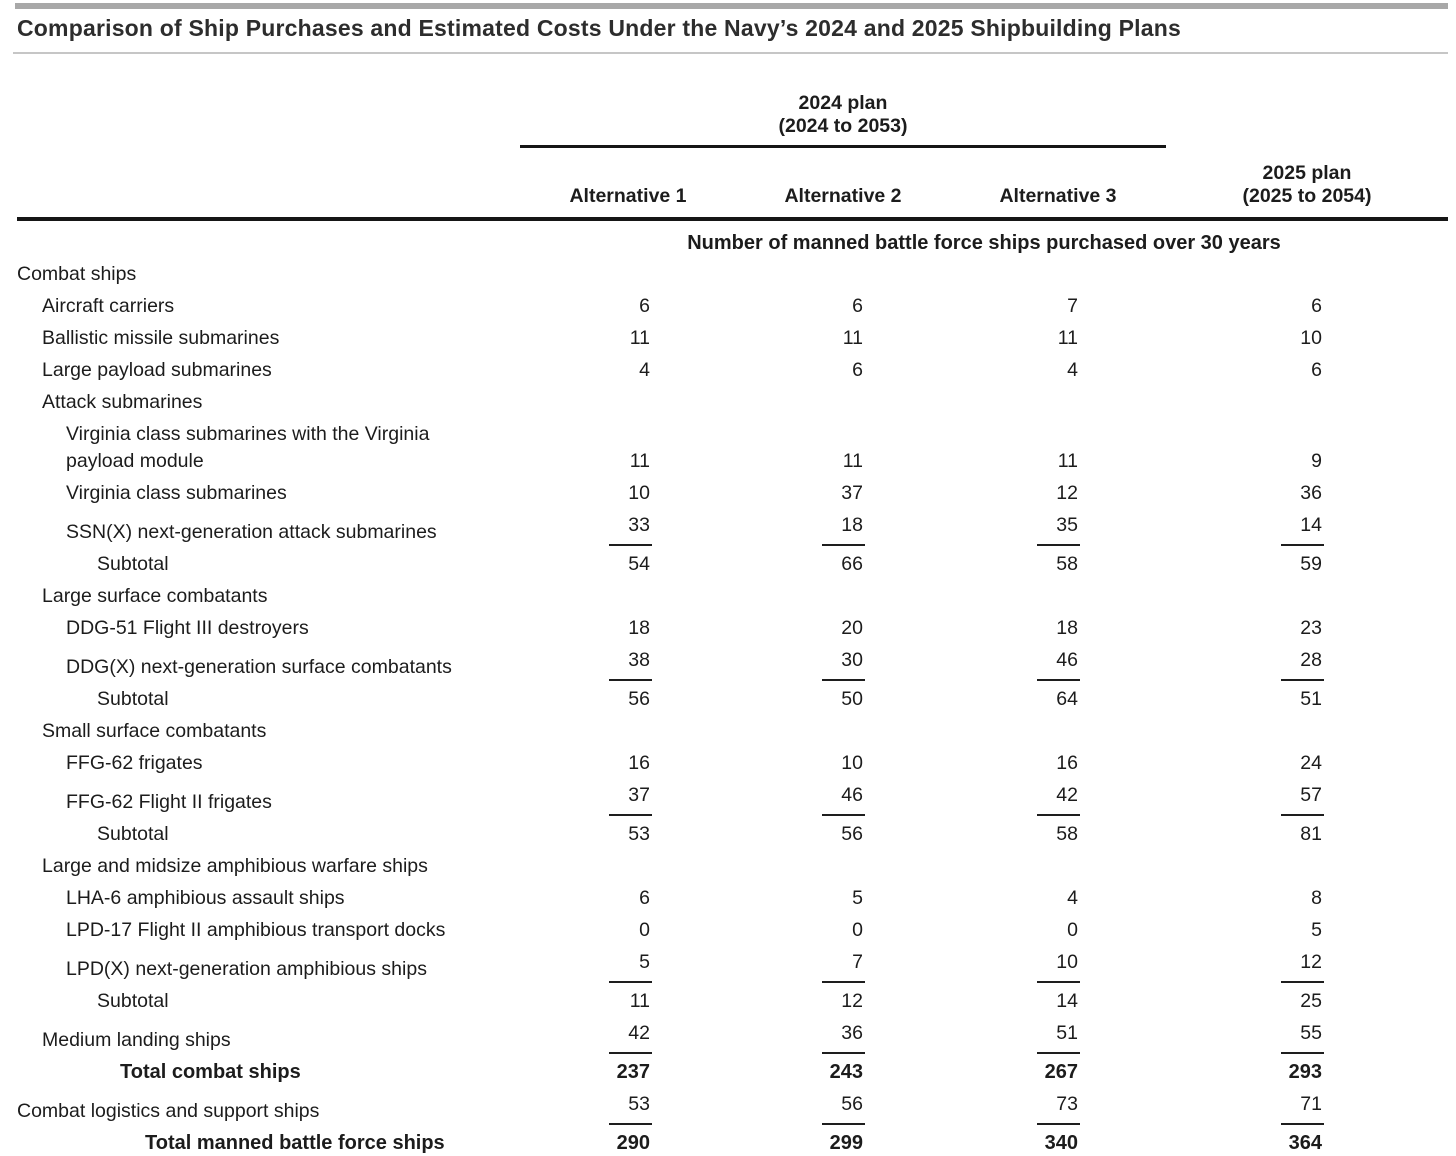 The image size is (1456, 1156). Describe the element at coordinates (154, 731) in the screenshot. I see `row-label: Small surface combatants` at that location.